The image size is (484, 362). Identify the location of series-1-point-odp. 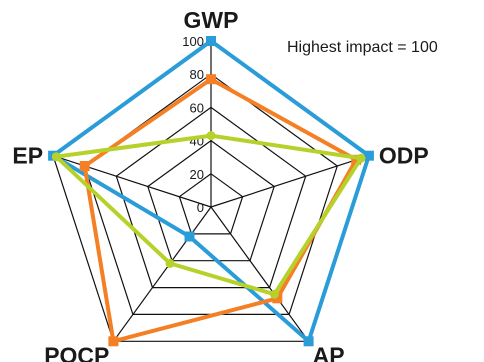
(356, 159).